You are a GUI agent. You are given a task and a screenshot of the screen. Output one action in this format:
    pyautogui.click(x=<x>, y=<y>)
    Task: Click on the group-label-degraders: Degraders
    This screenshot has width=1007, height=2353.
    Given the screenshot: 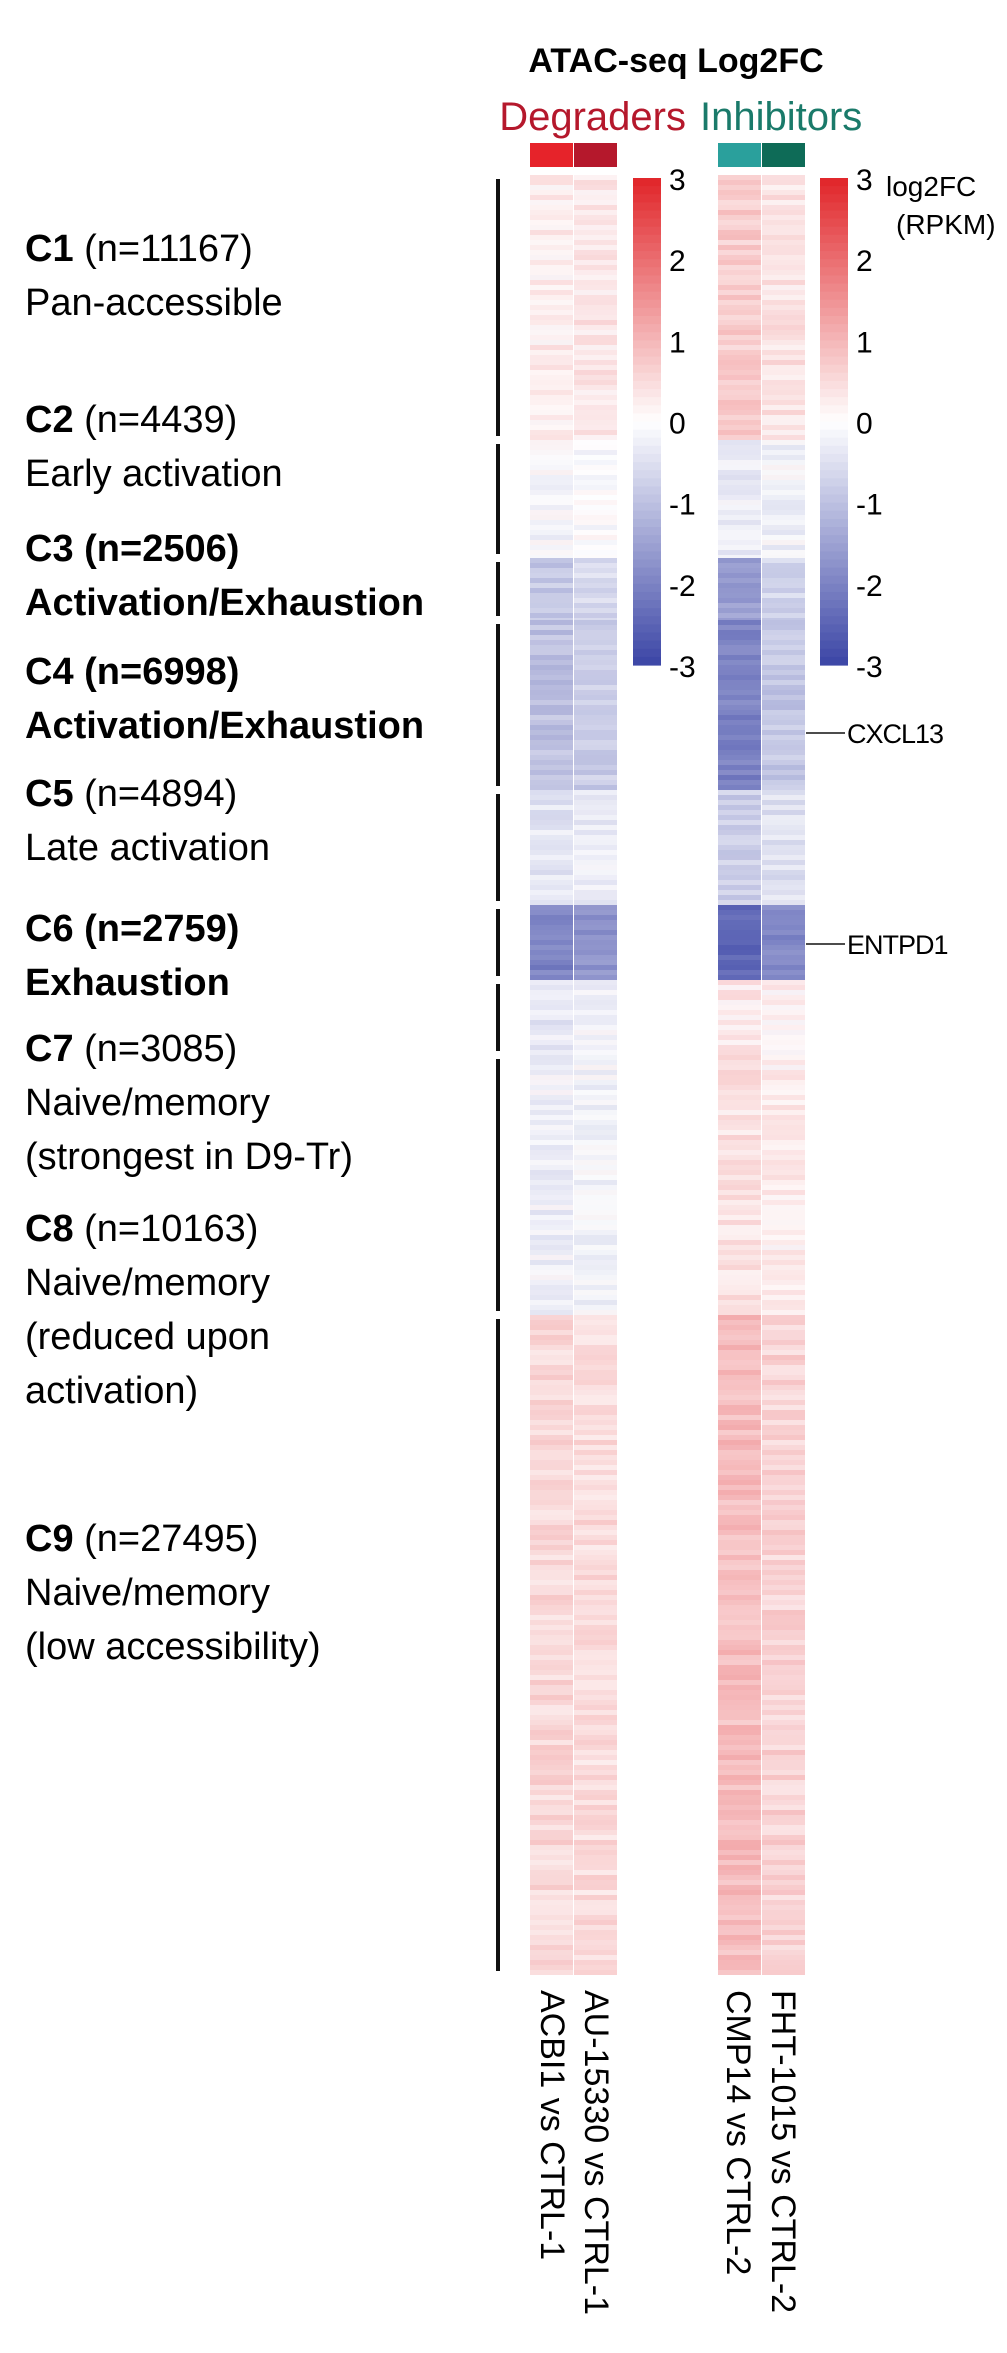 What is the action you would take?
    pyautogui.click(x=592, y=117)
    